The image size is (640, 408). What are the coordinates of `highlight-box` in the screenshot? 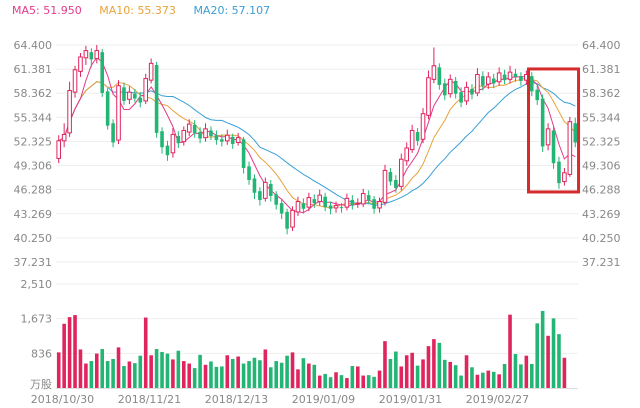 It's located at (554, 130).